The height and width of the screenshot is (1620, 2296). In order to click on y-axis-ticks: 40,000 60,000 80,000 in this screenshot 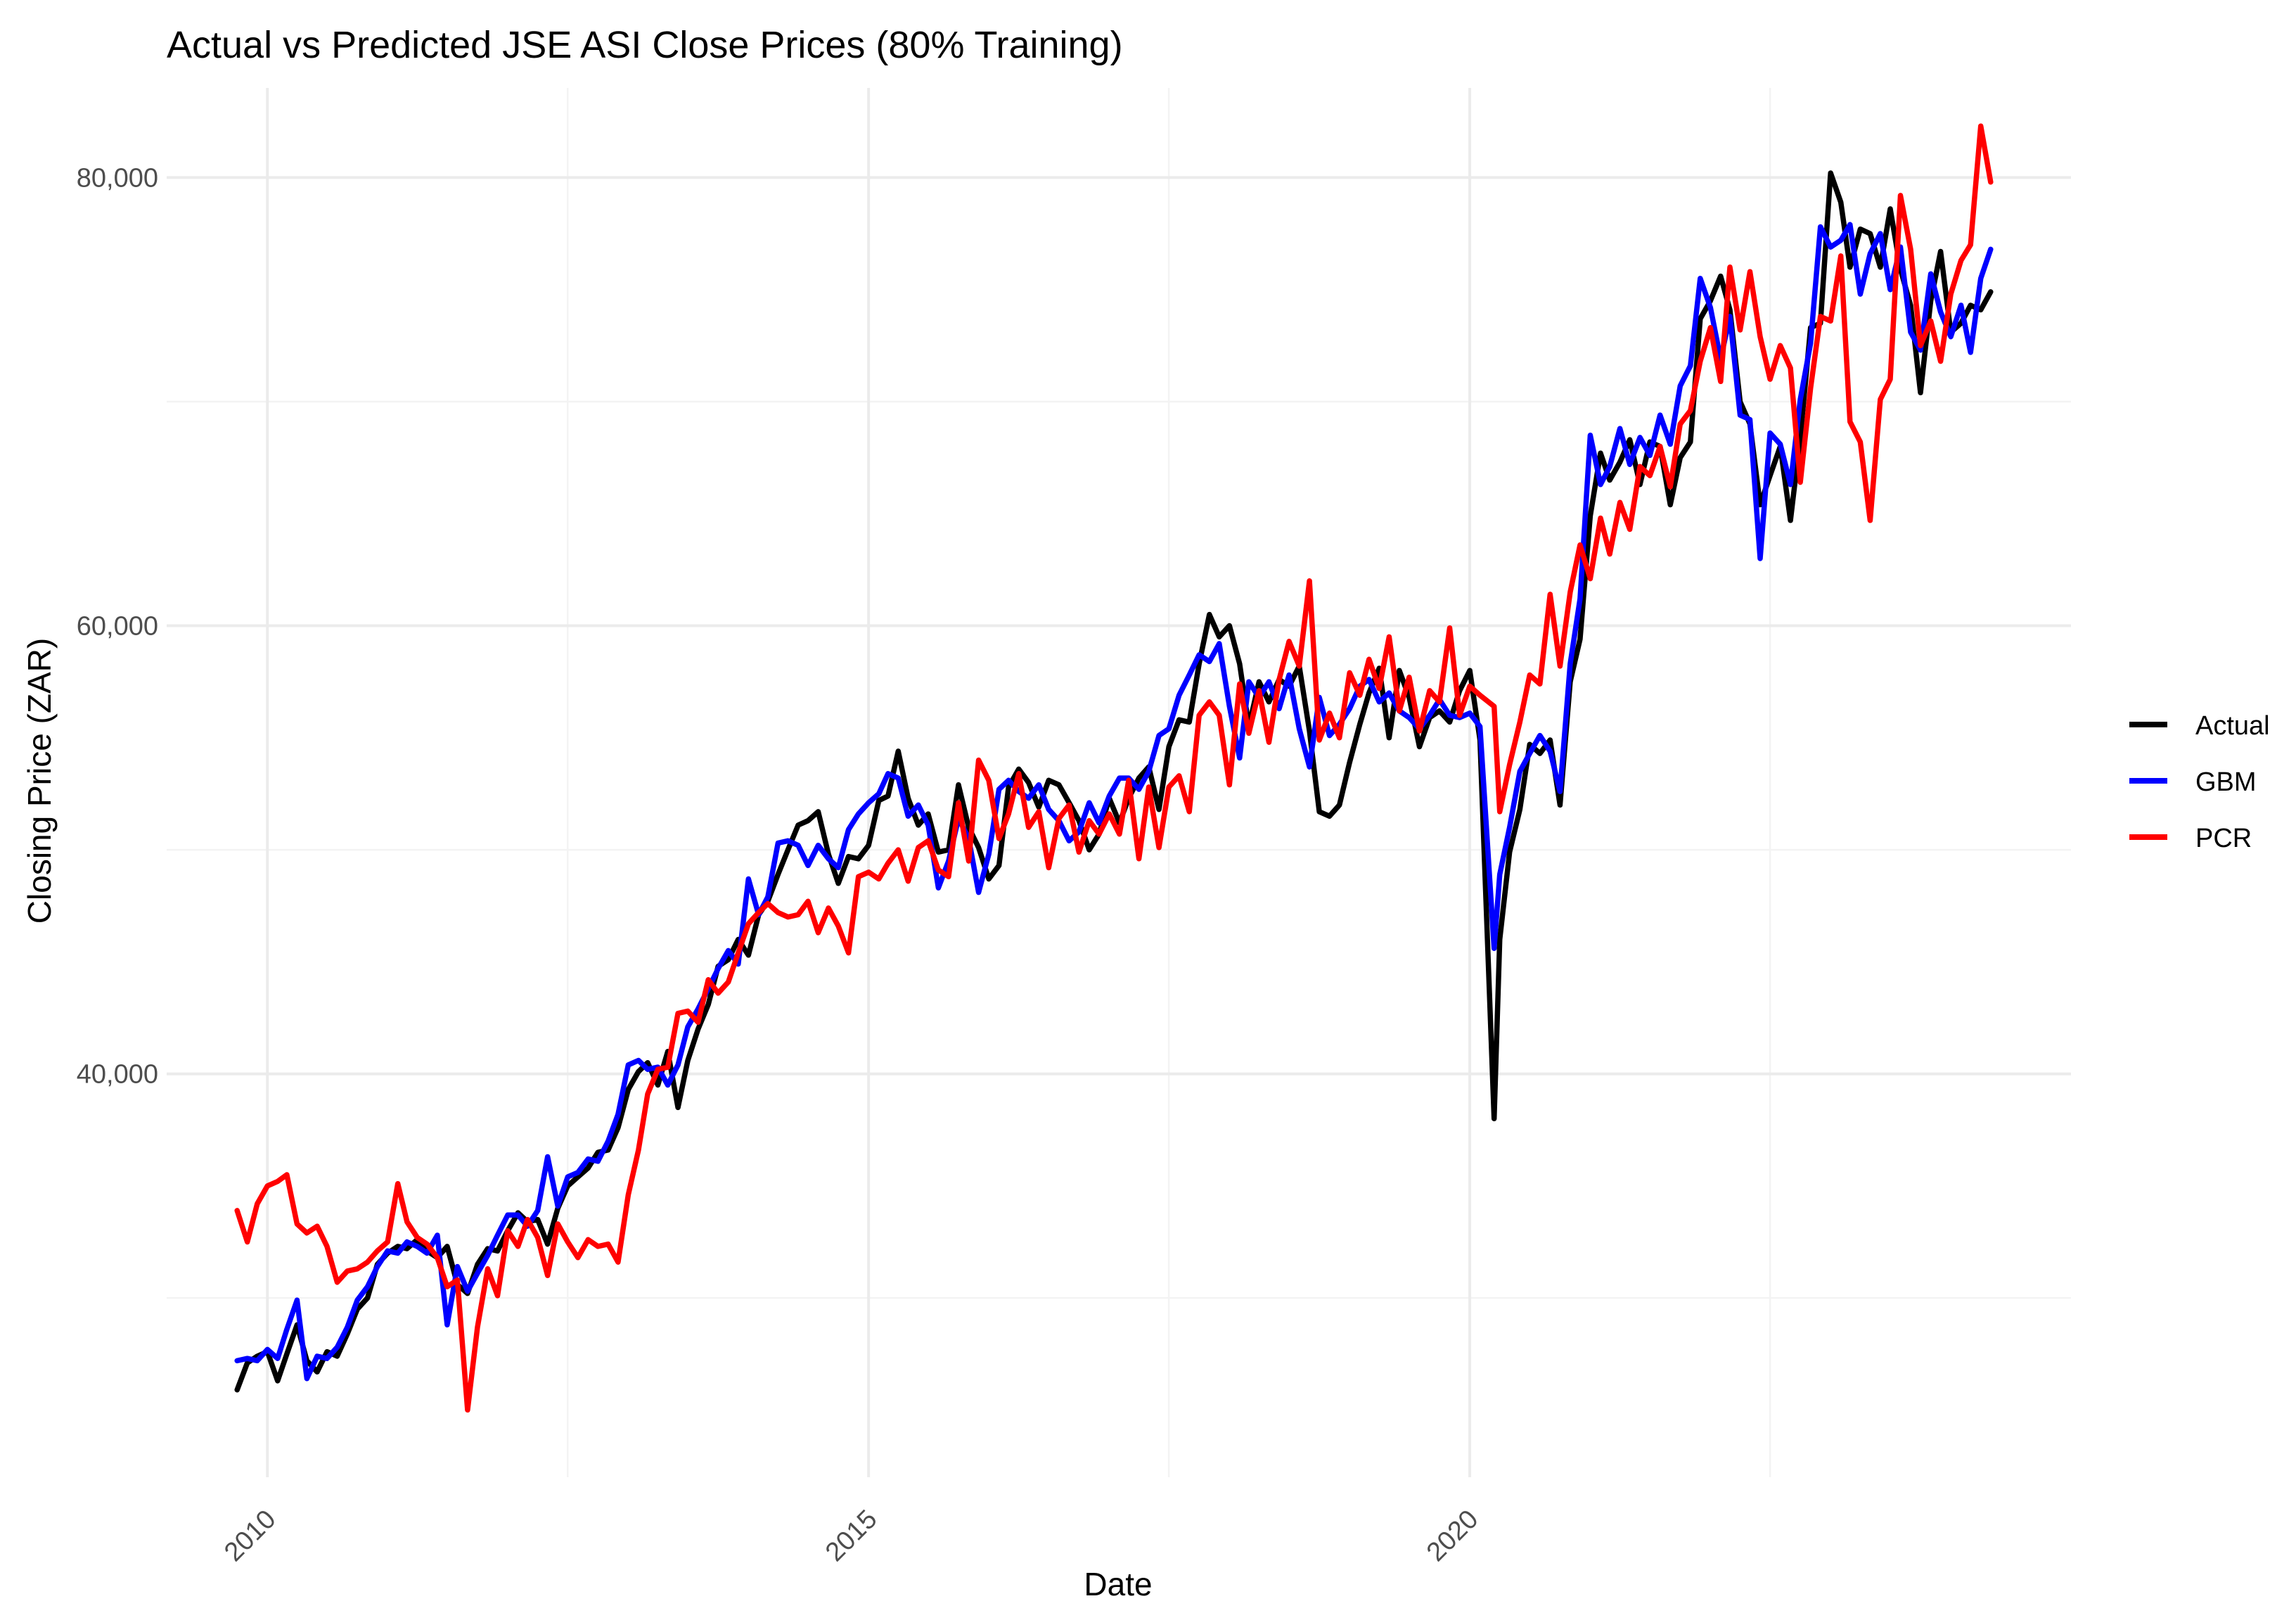, I will do `click(117, 626)`.